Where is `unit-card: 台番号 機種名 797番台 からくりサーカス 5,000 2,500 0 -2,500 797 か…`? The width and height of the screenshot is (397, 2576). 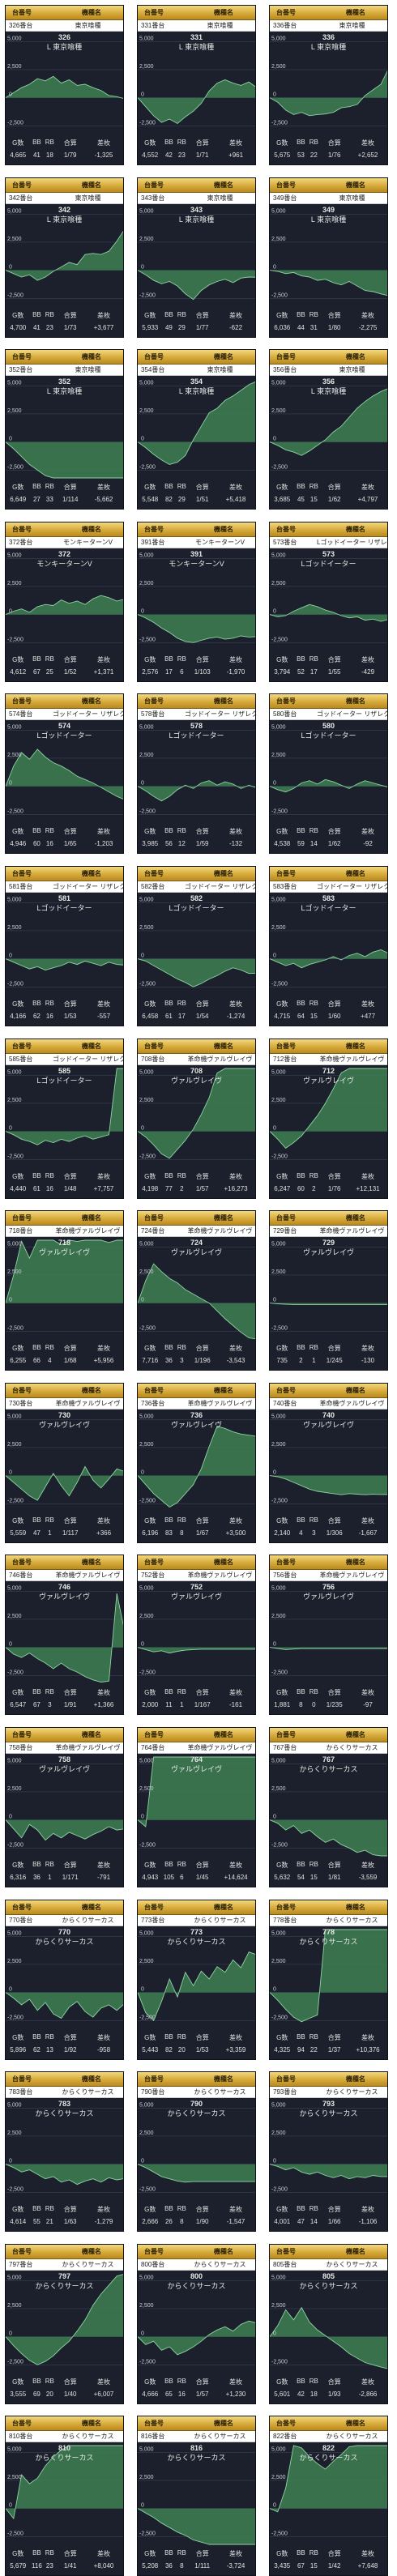
unit-card: 台番号 機種名 797番台 からくりサーカス 5,000 2,500 0 -2,500 797 か… is located at coordinates (64, 2323).